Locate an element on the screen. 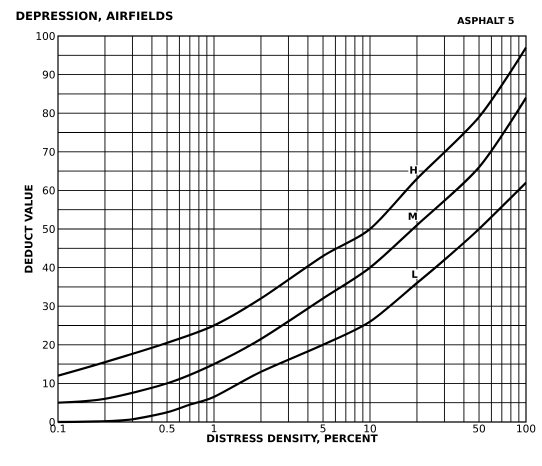 The image size is (542, 466). chart-title: DEPRESSION, AIRFIELDS is located at coordinates (94, 16).